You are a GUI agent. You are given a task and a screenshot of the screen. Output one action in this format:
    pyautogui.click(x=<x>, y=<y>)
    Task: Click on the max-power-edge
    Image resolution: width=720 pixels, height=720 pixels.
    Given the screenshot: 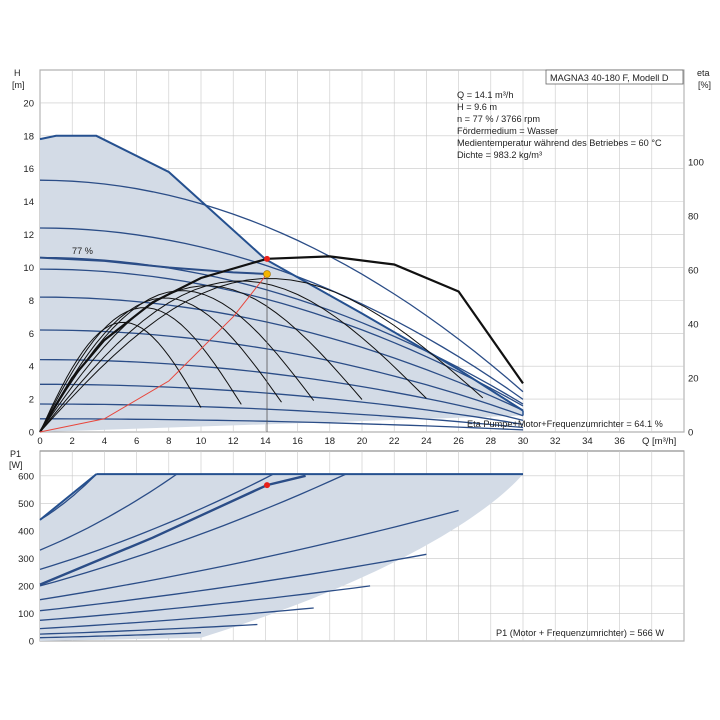 What is the action you would take?
    pyautogui.click(x=68, y=497)
    